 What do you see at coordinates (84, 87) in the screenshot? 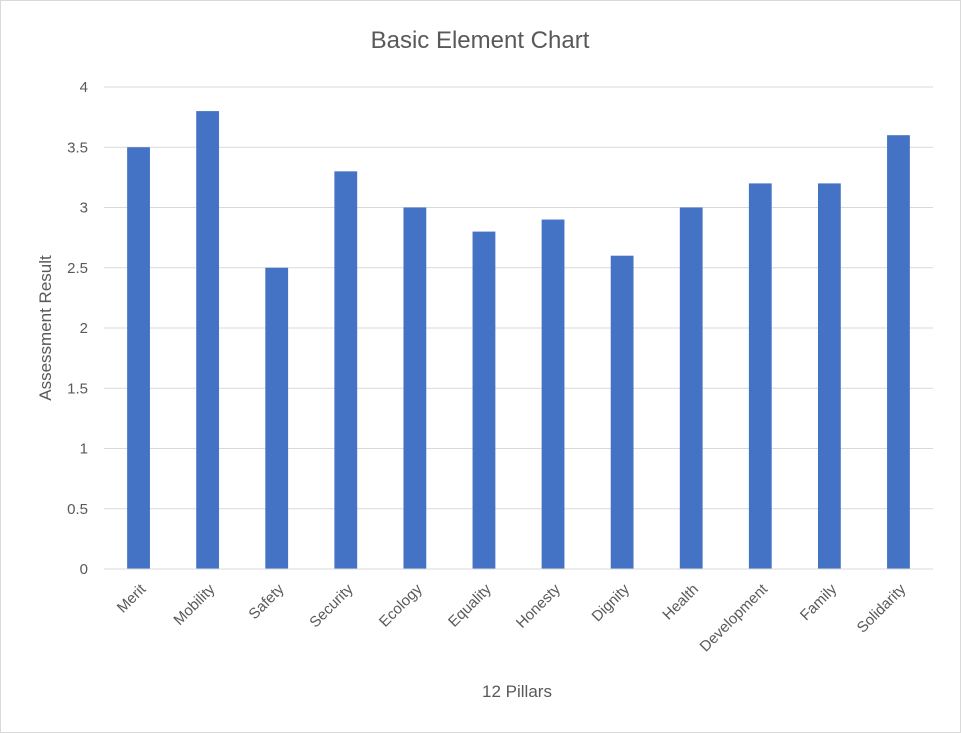
I see `y-tick-label: 4` at bounding box center [84, 87].